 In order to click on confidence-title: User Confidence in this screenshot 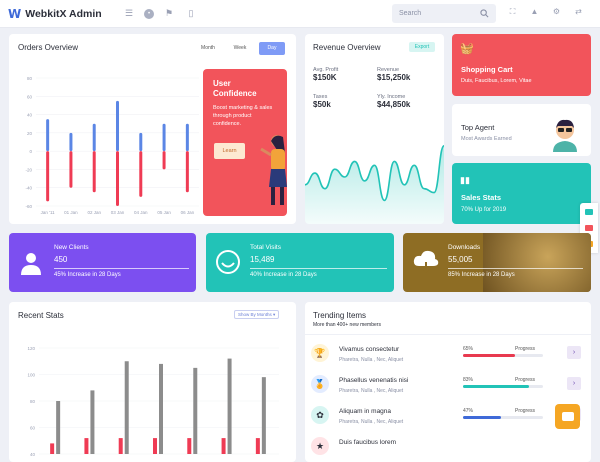, I will do `click(235, 88)`.